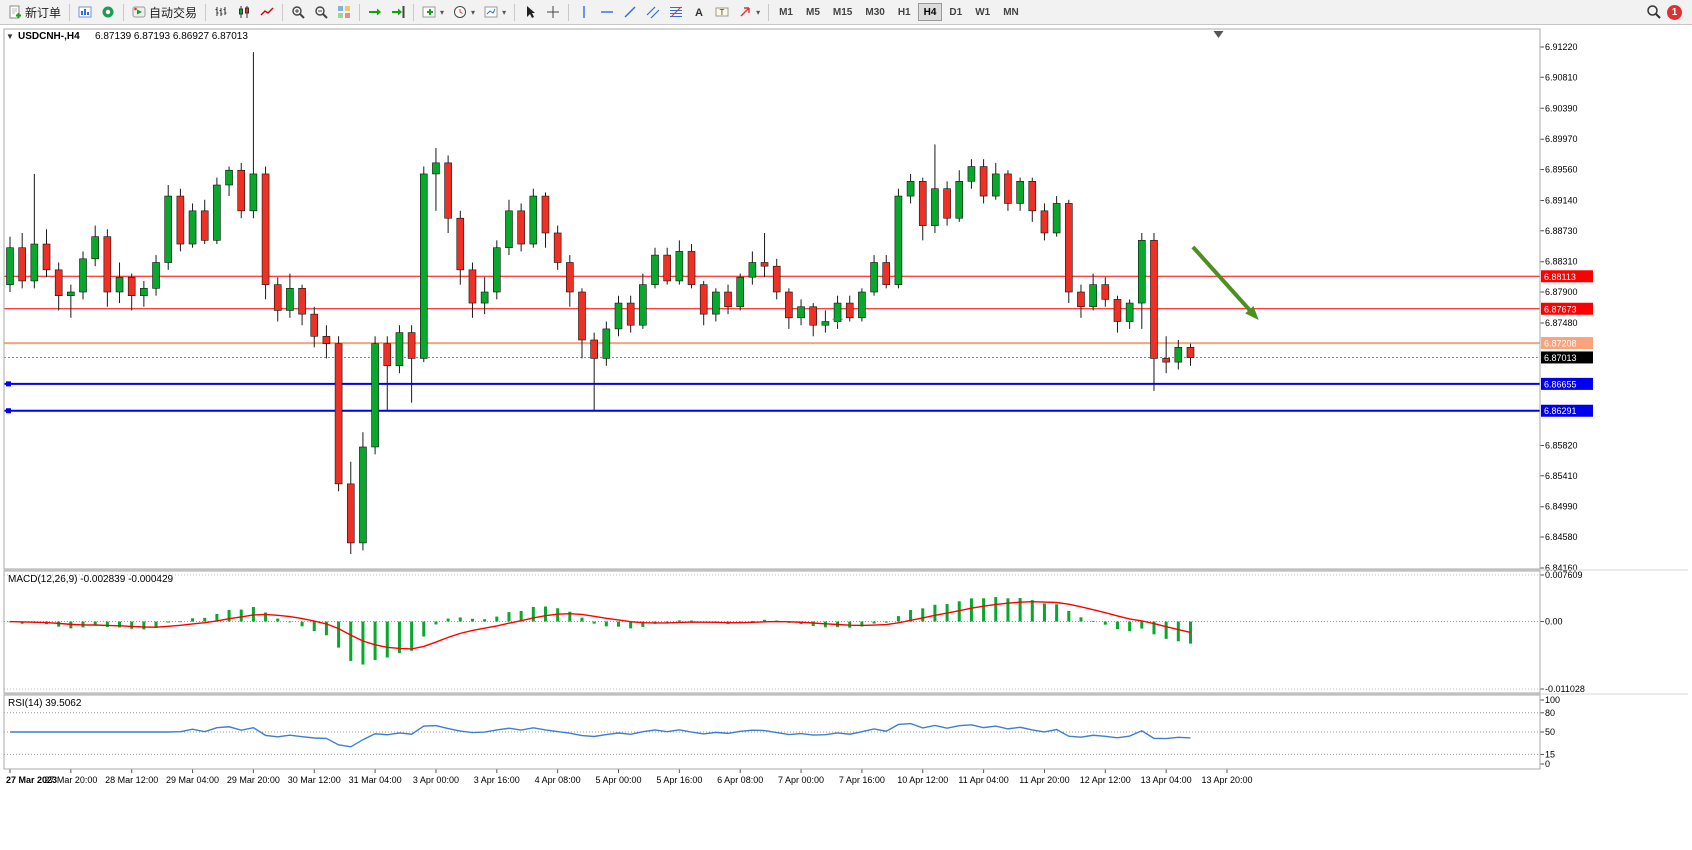 The width and height of the screenshot is (1692, 850). Describe the element at coordinates (813, 12) in the screenshot. I see `timeframe-m5-button: M5` at that location.